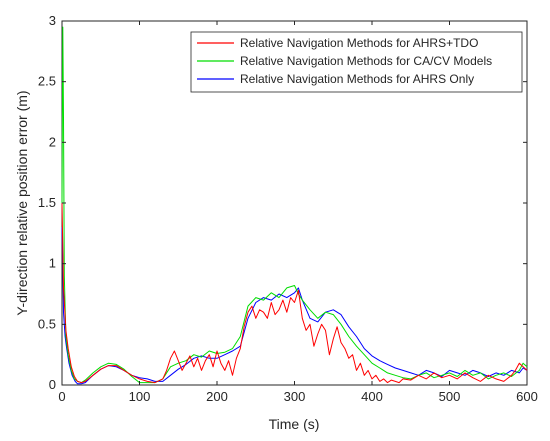 This screenshot has height=441, width=550. What do you see at coordinates (372, 396) in the screenshot?
I see `x-tick-label: 400` at bounding box center [372, 396].